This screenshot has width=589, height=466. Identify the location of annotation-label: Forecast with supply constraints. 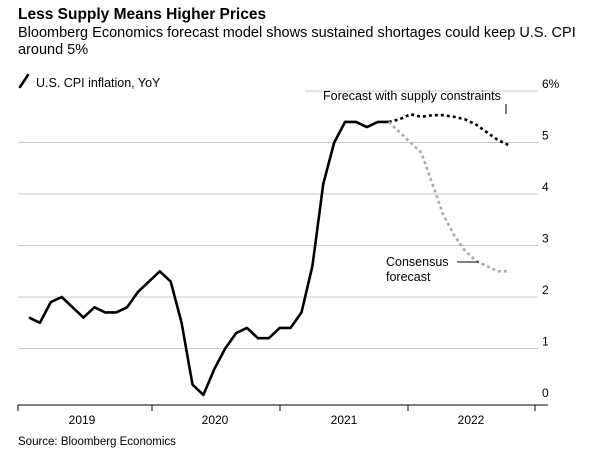
(412, 96).